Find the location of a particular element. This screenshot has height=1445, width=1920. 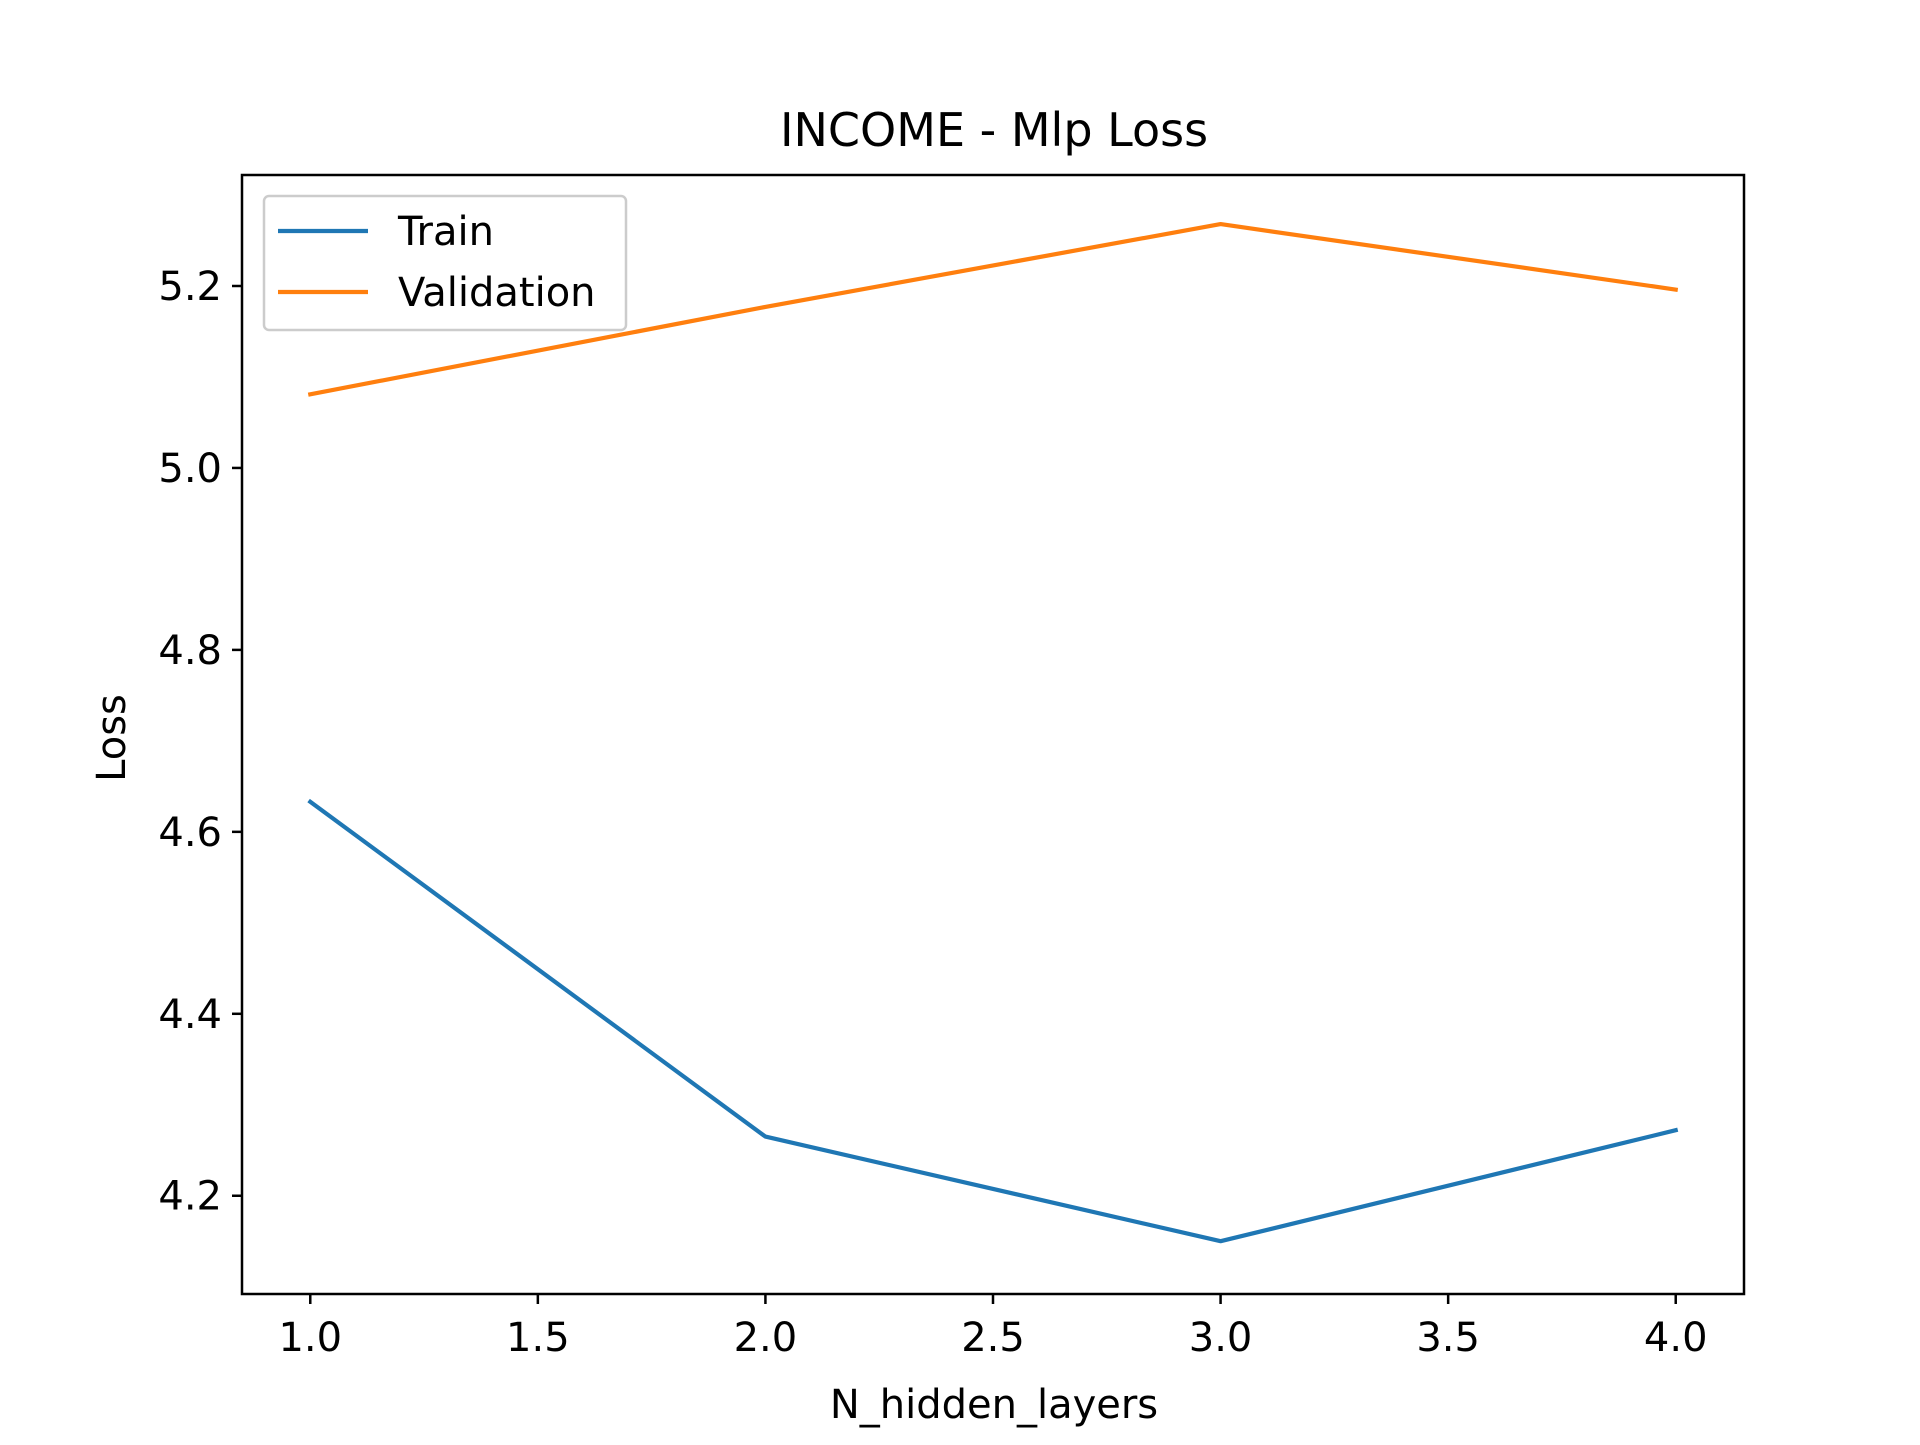

y-tick-label: 4.8 is located at coordinates (190, 651).